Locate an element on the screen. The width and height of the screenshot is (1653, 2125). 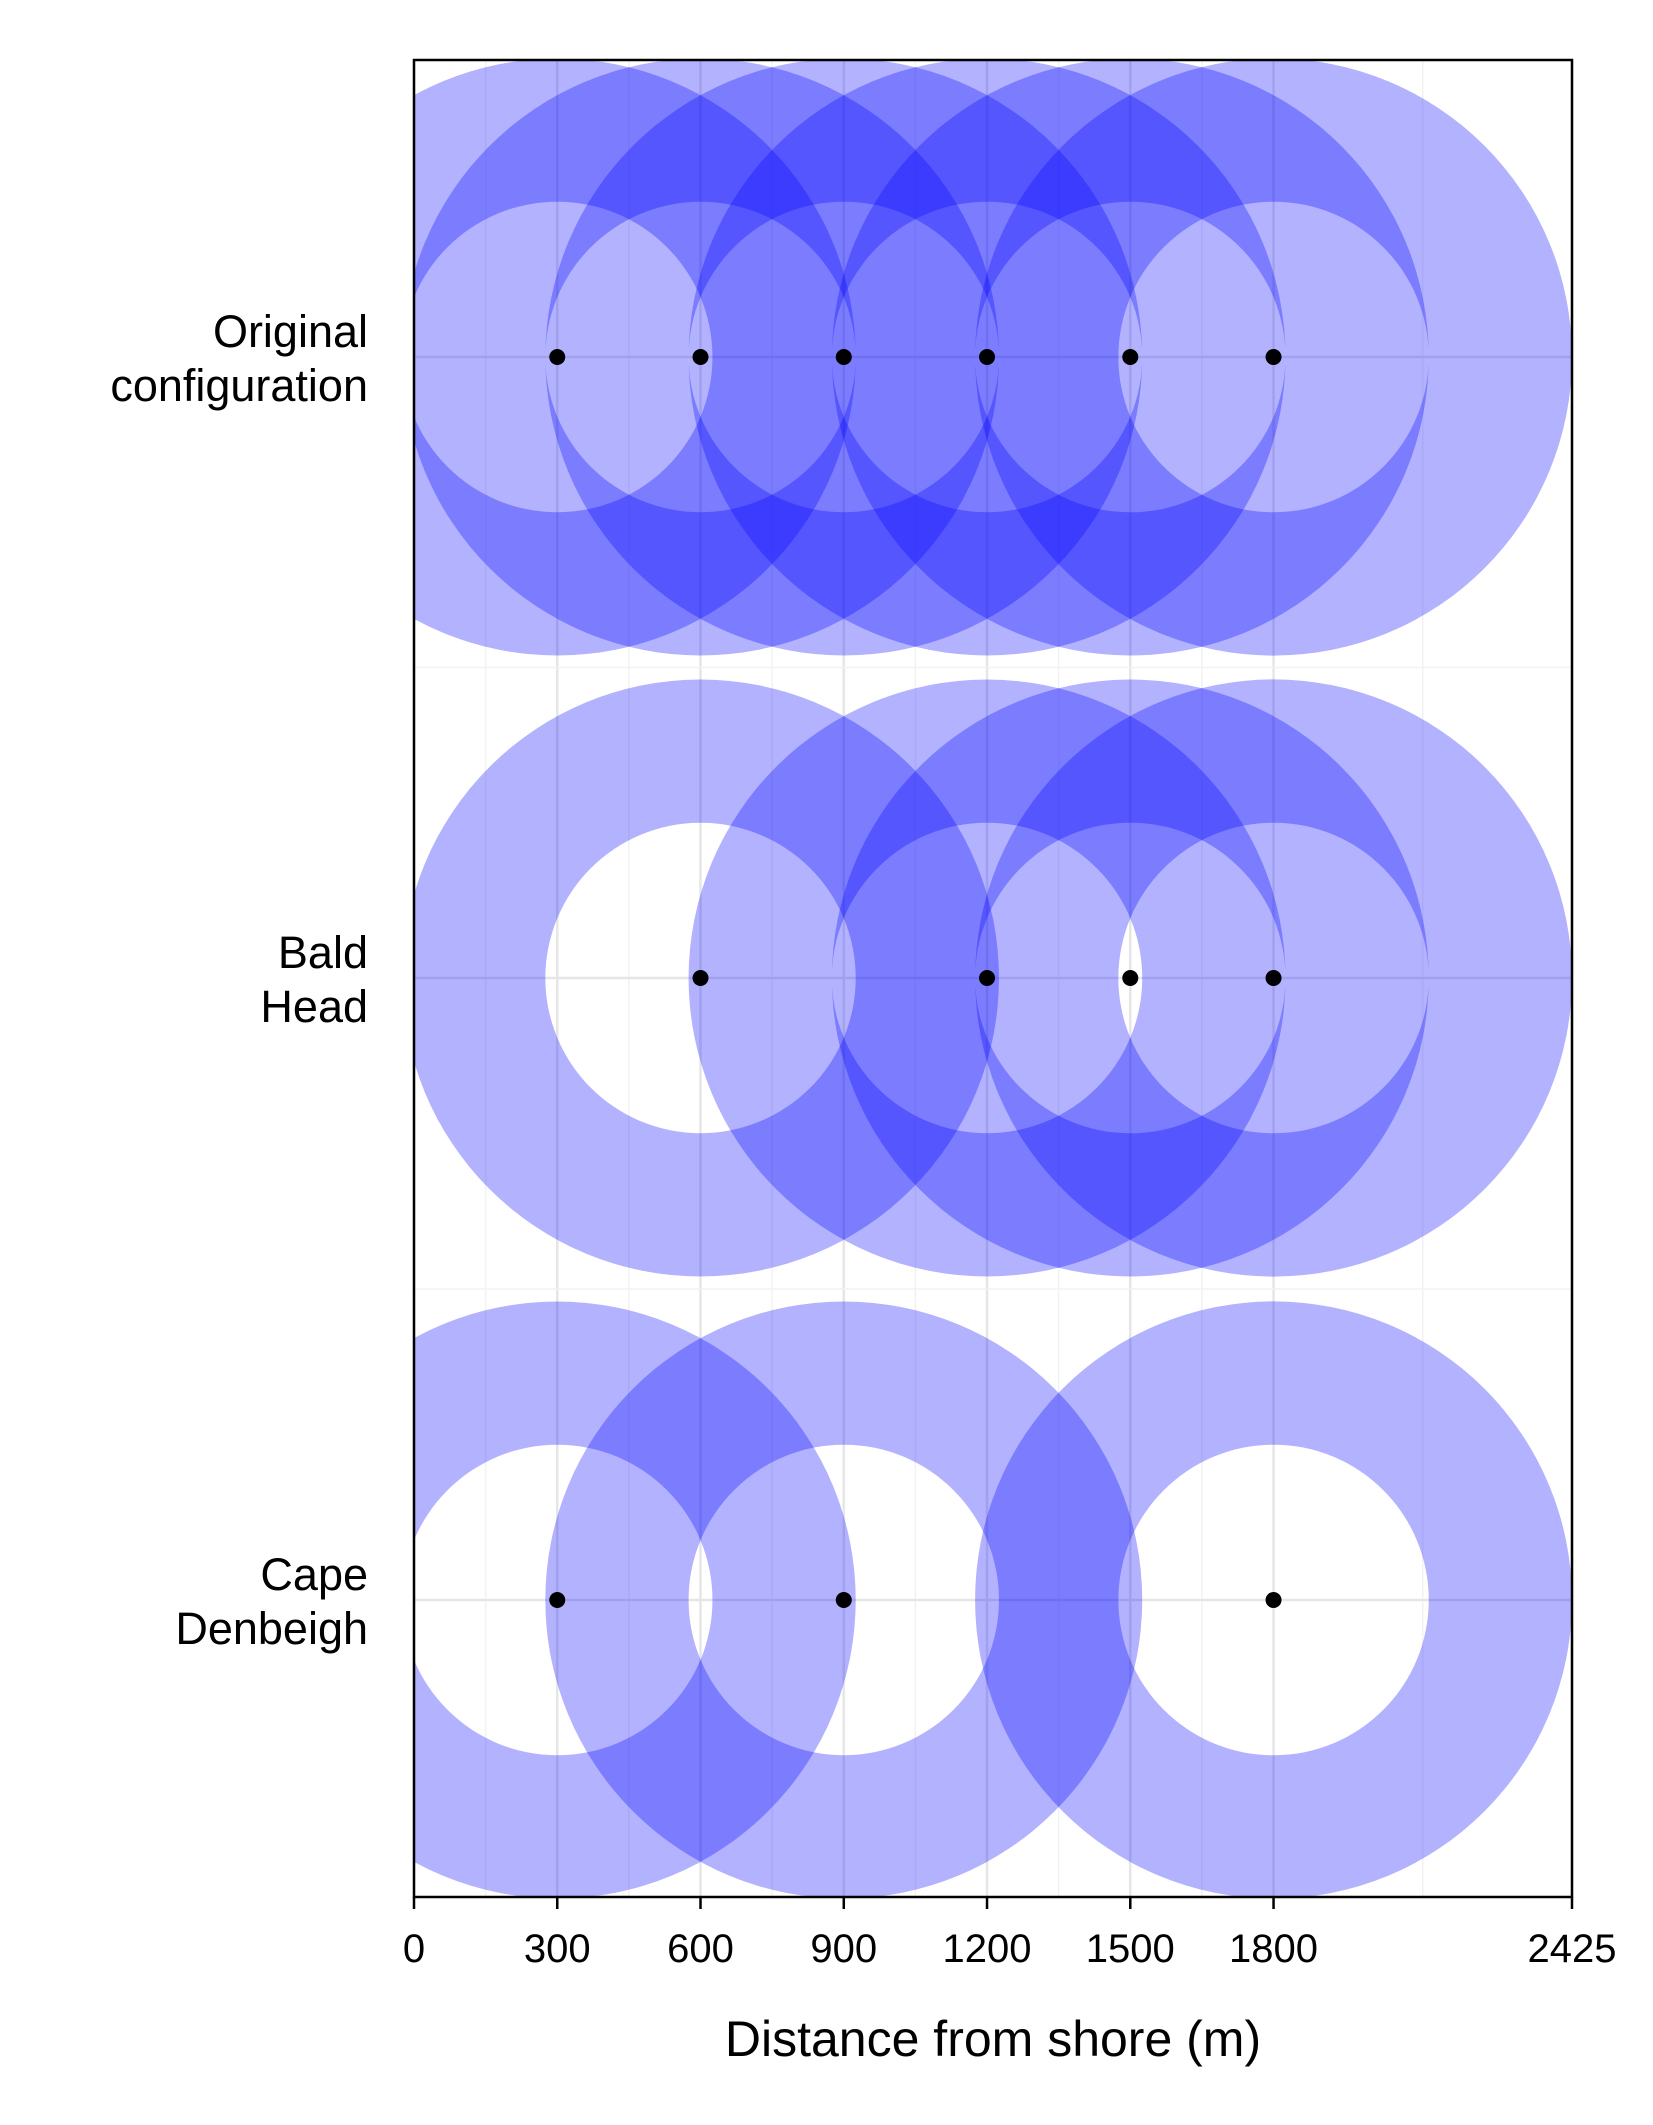
x-tick-label: 900 is located at coordinates (843, 1949).